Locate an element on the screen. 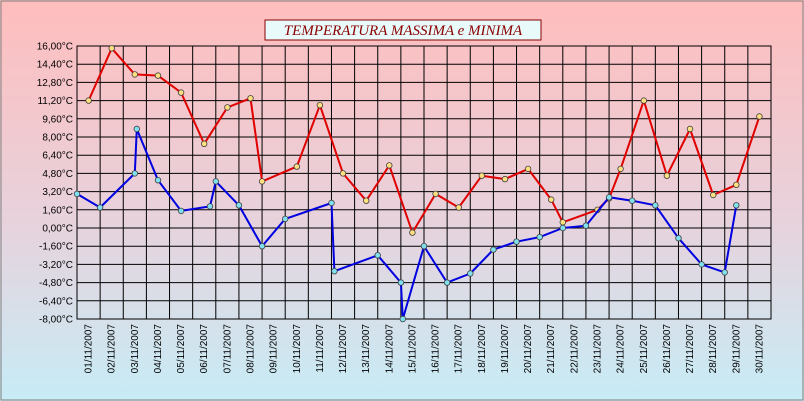  x-tick-label: 20/11/2007 is located at coordinates (528, 349).